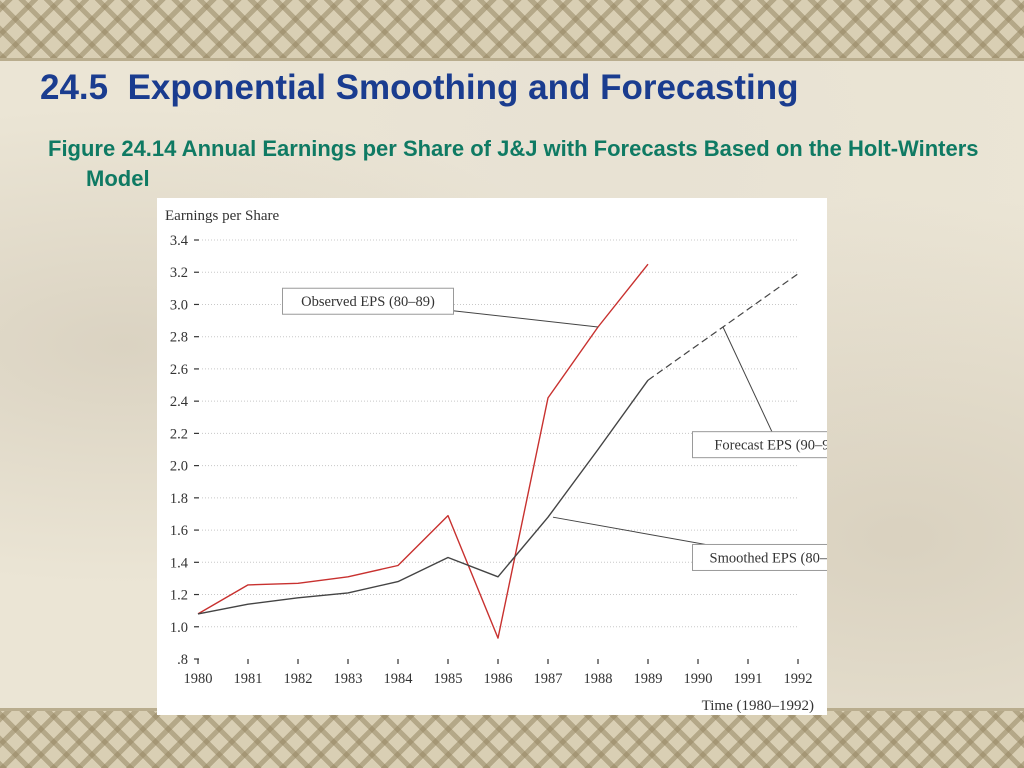  I want to click on y-tick-label: 1.2, so click(179, 596).